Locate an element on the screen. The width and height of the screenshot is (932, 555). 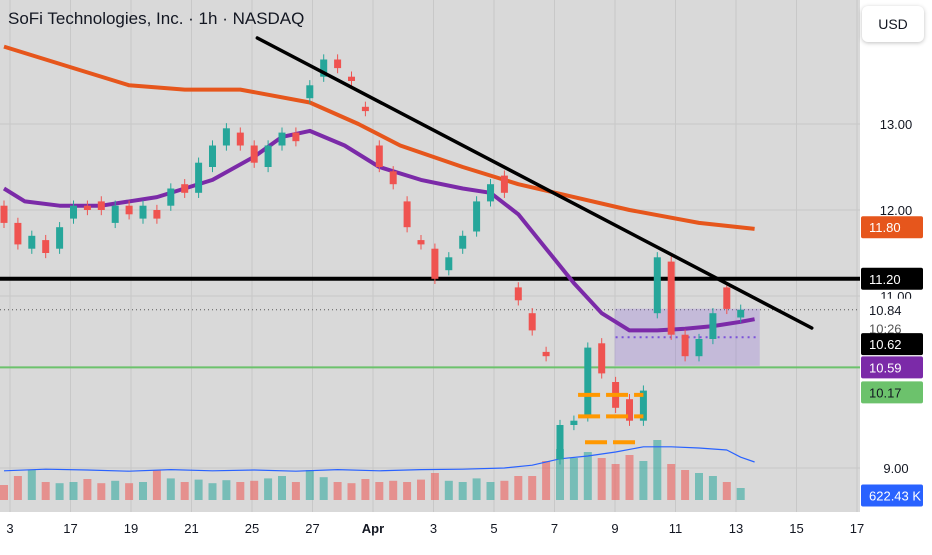
symbol-title: SoFi Technologies, Inc. · 1h · NASDAQ is located at coordinates (156, 18).